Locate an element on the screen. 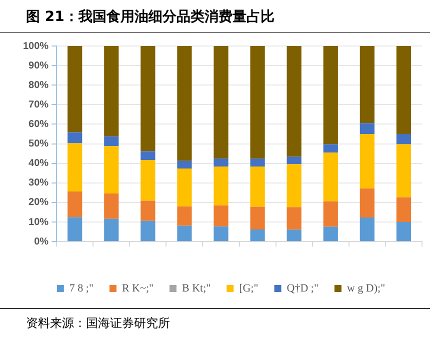  y-tick-label: 40% is located at coordinates (38, 164).